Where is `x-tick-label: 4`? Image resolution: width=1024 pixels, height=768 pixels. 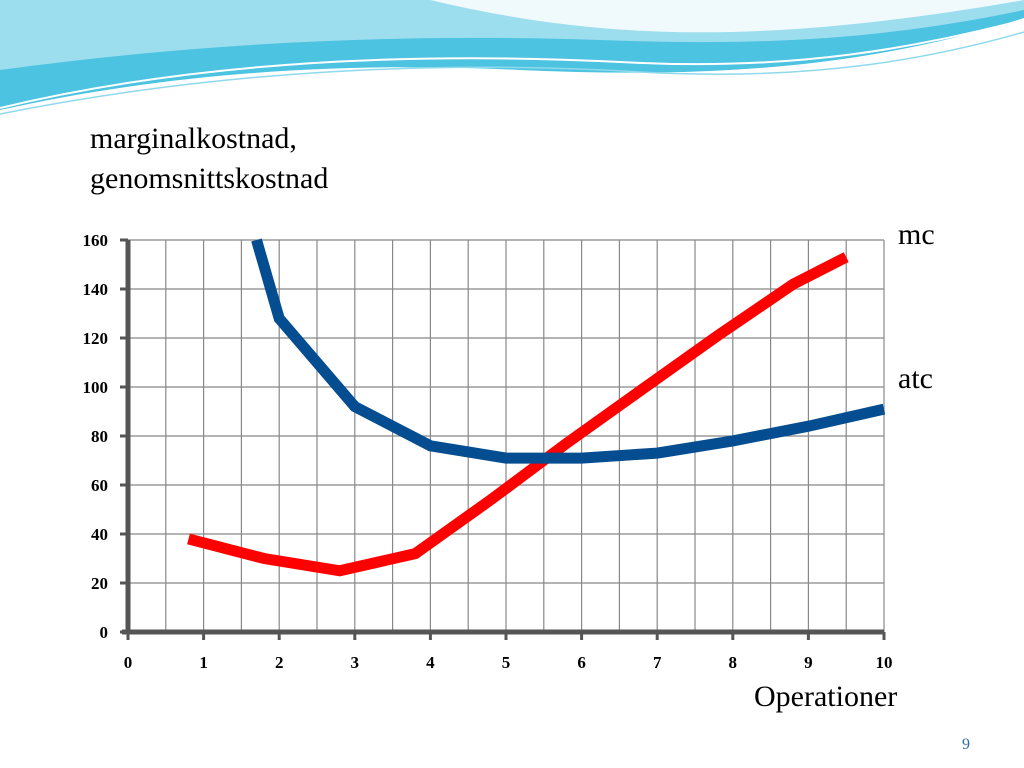
x-tick-label: 4 is located at coordinates (430, 662).